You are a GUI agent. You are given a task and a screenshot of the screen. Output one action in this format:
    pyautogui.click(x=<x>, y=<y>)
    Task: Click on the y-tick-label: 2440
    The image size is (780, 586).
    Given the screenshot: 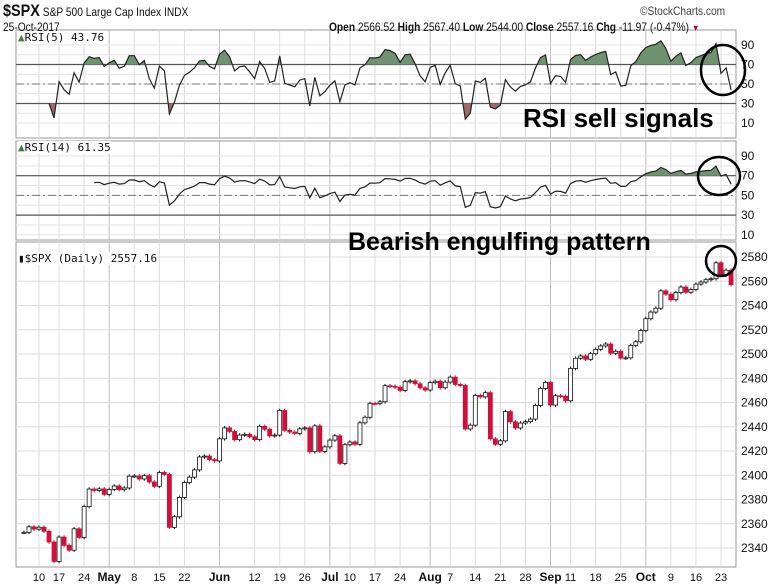 What is the action you would take?
    pyautogui.click(x=754, y=427)
    